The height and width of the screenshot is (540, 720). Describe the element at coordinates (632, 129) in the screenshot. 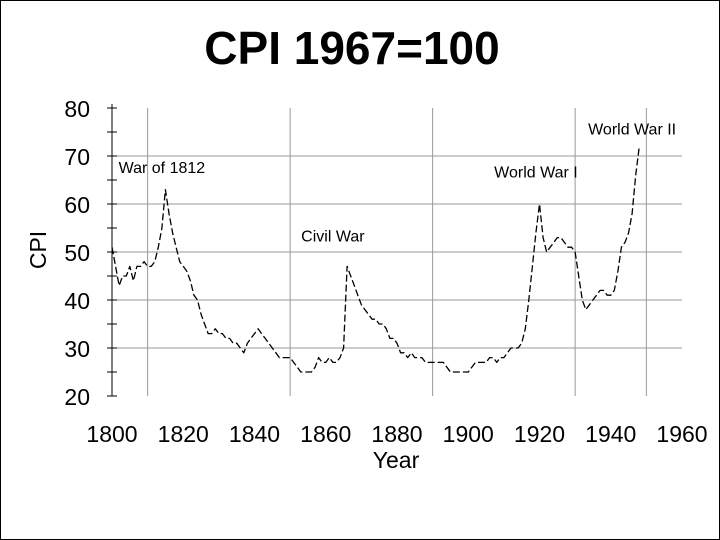

I see `annotation-world-war-ii: World War II` at that location.